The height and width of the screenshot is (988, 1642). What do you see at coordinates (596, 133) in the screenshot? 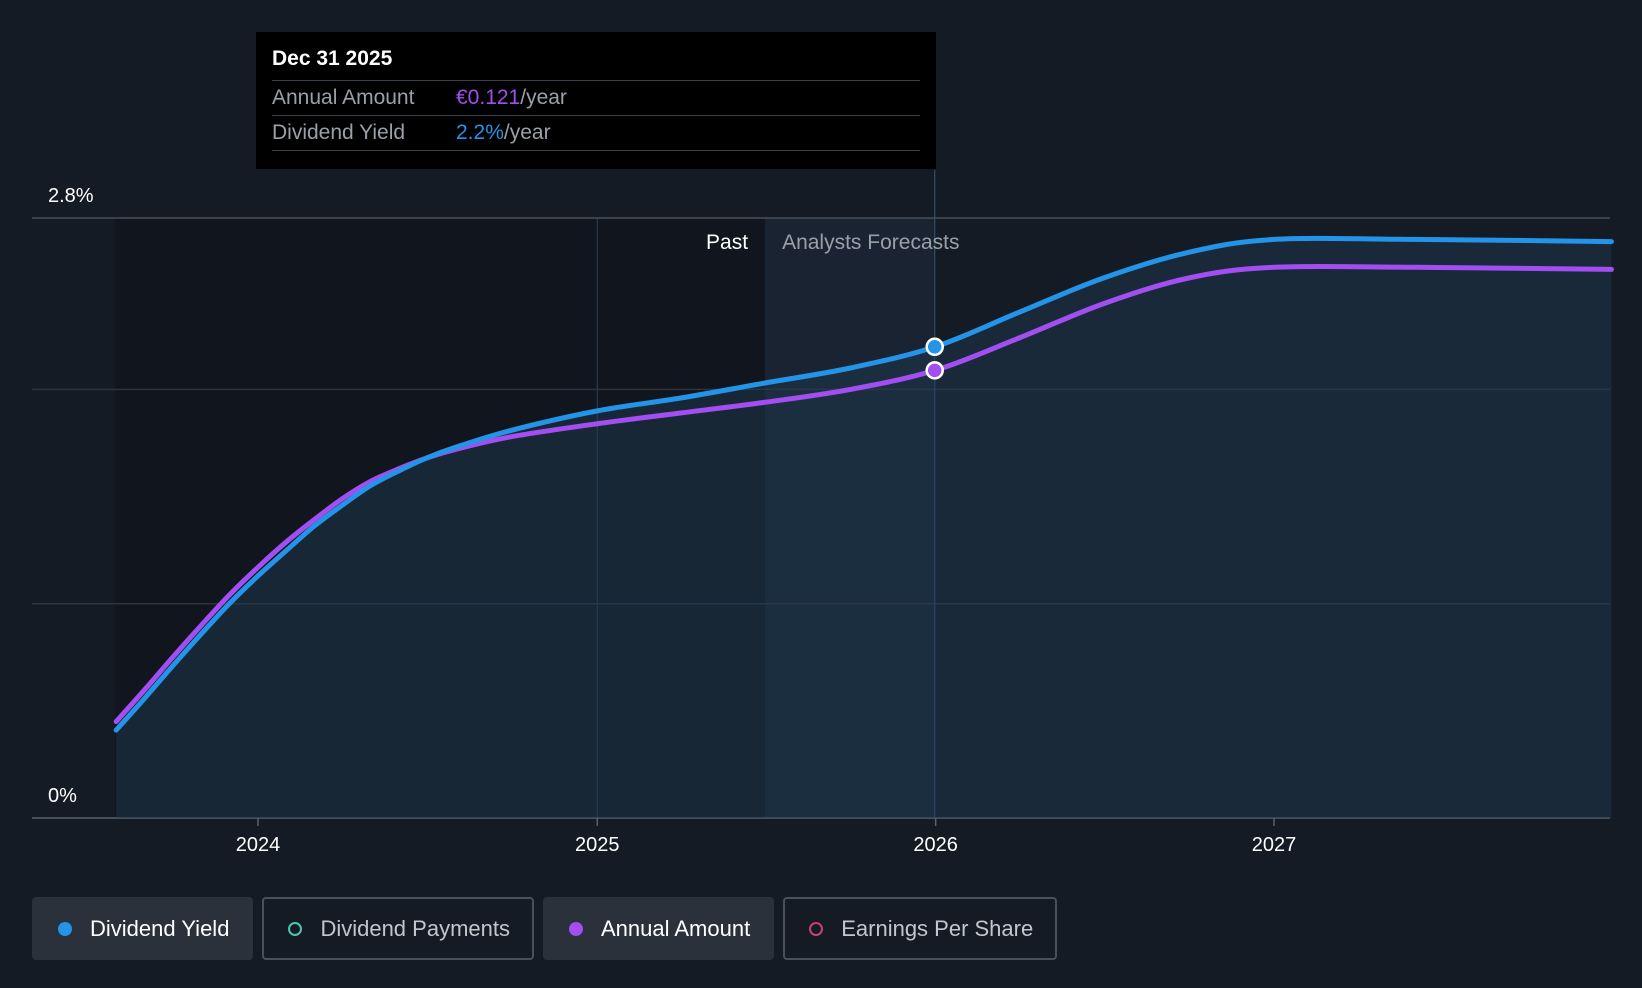
I see `tooltip-row-dividend-yield: Dividend Yield 2.2% /year` at bounding box center [596, 133].